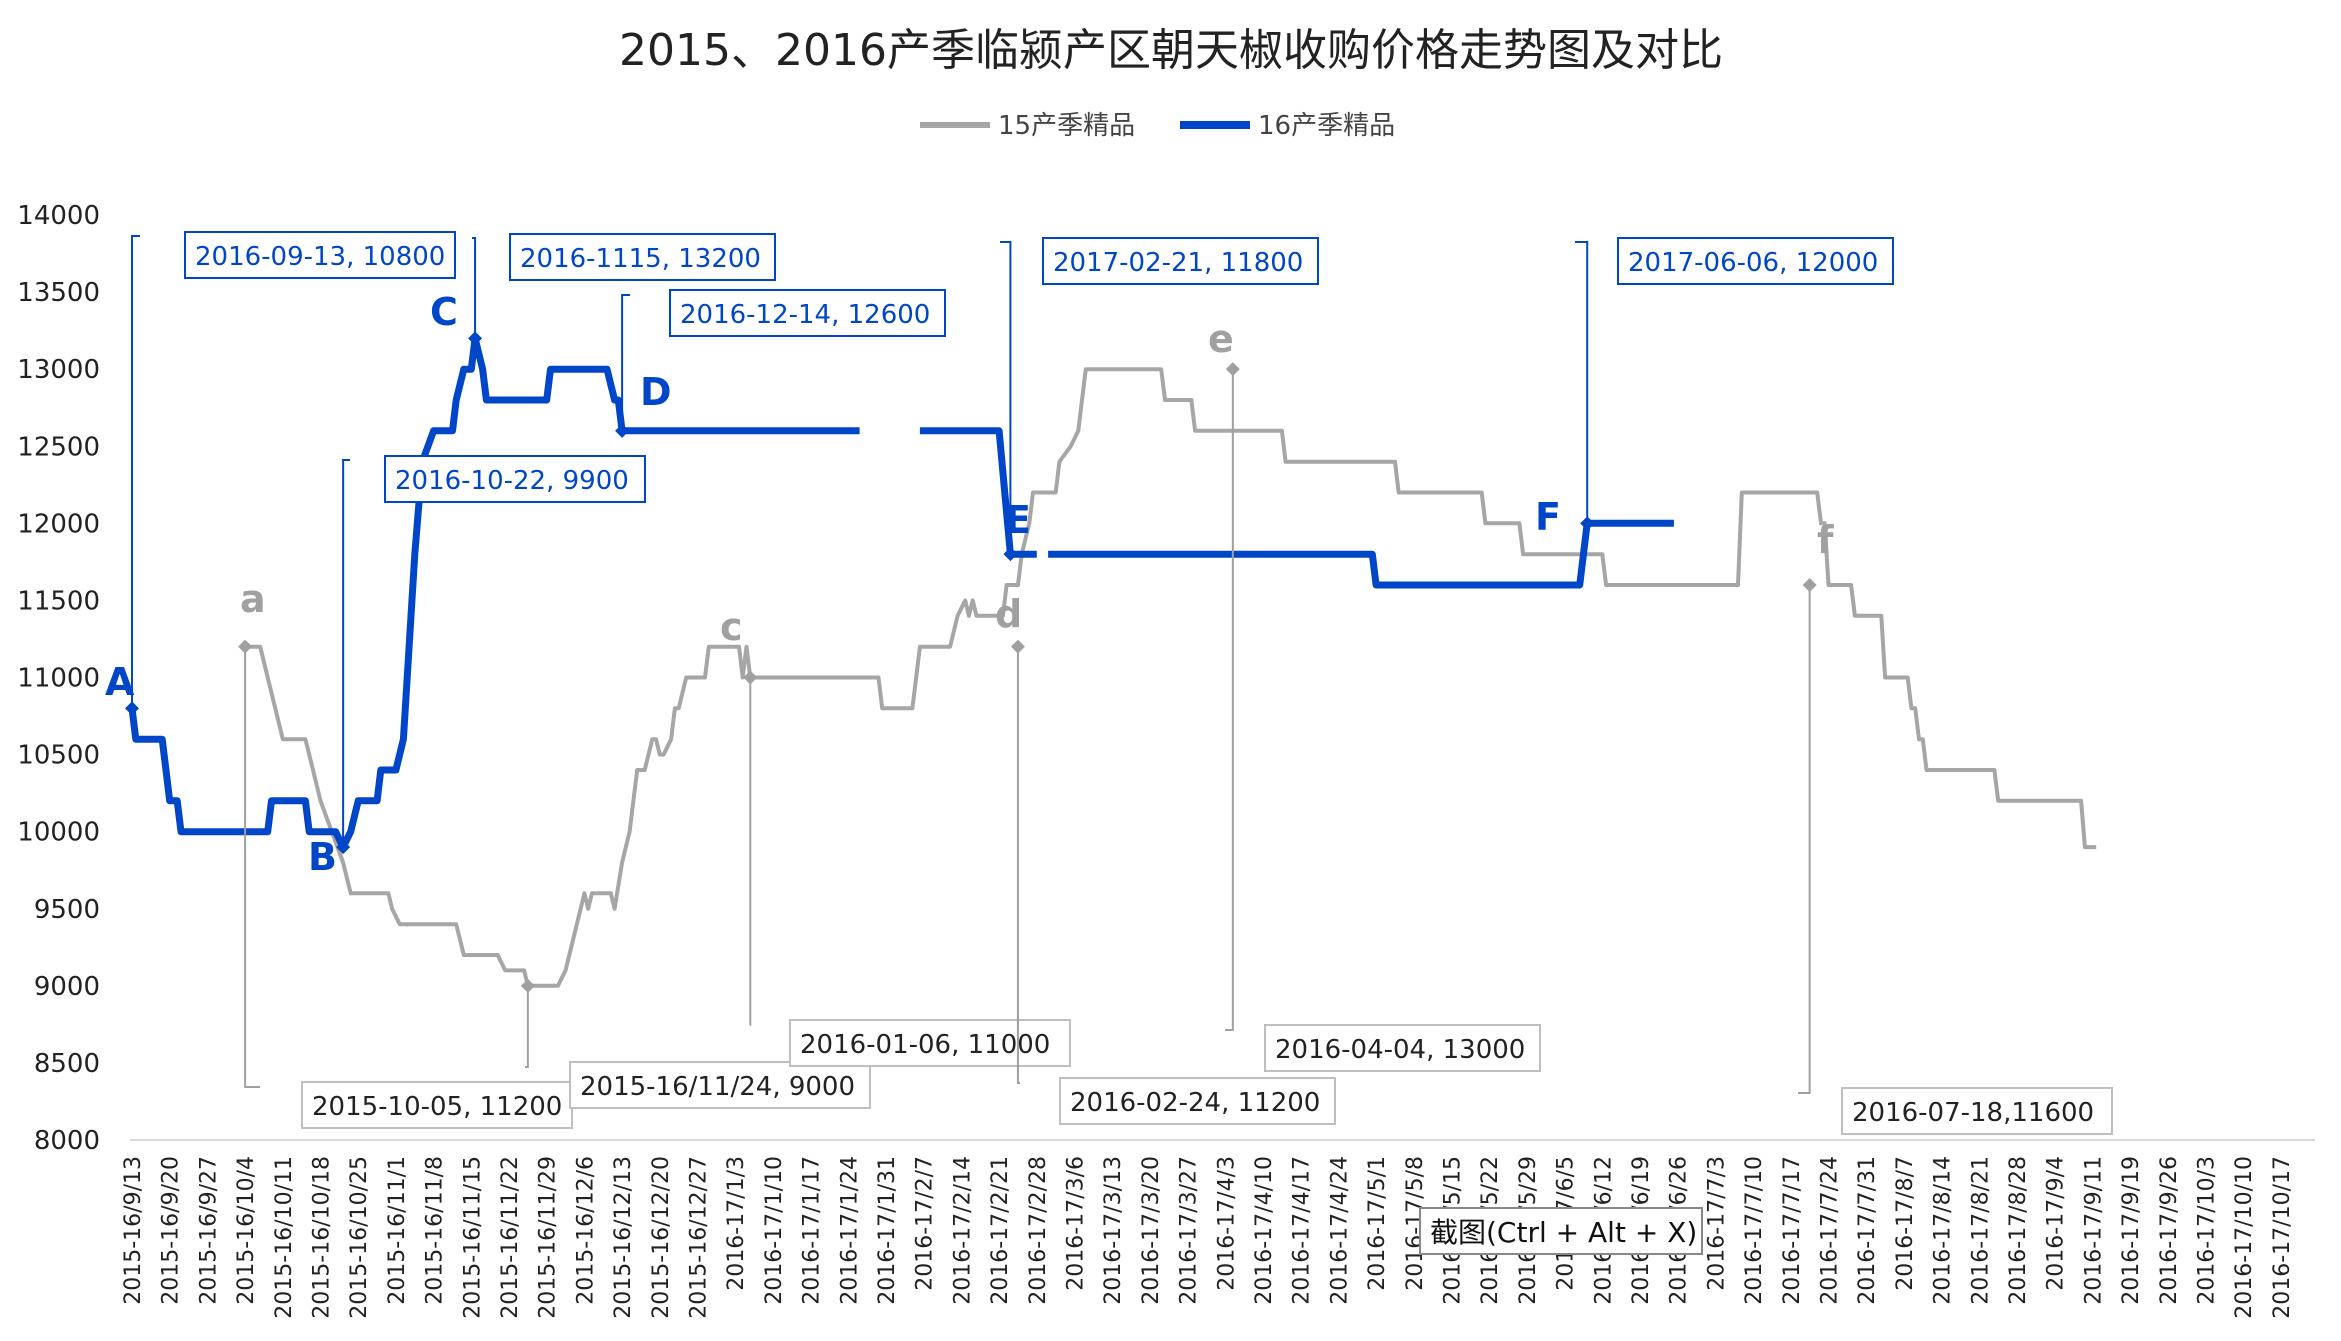 This screenshot has height=1341, width=2341. Describe the element at coordinates (2169, 1230) in the screenshot. I see `x-tick-label: 2016-17/9/26` at that location.